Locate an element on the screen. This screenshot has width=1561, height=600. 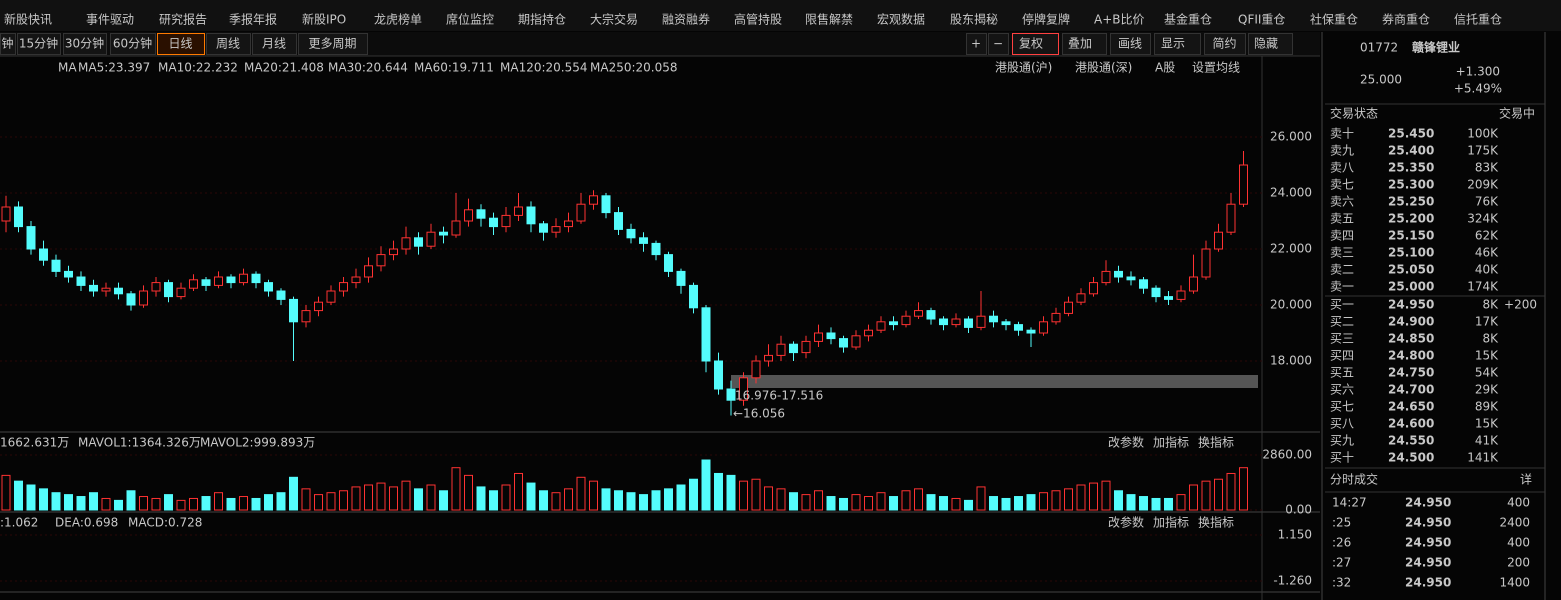
book-label: 卖六 is located at coordinates (1342, 202).